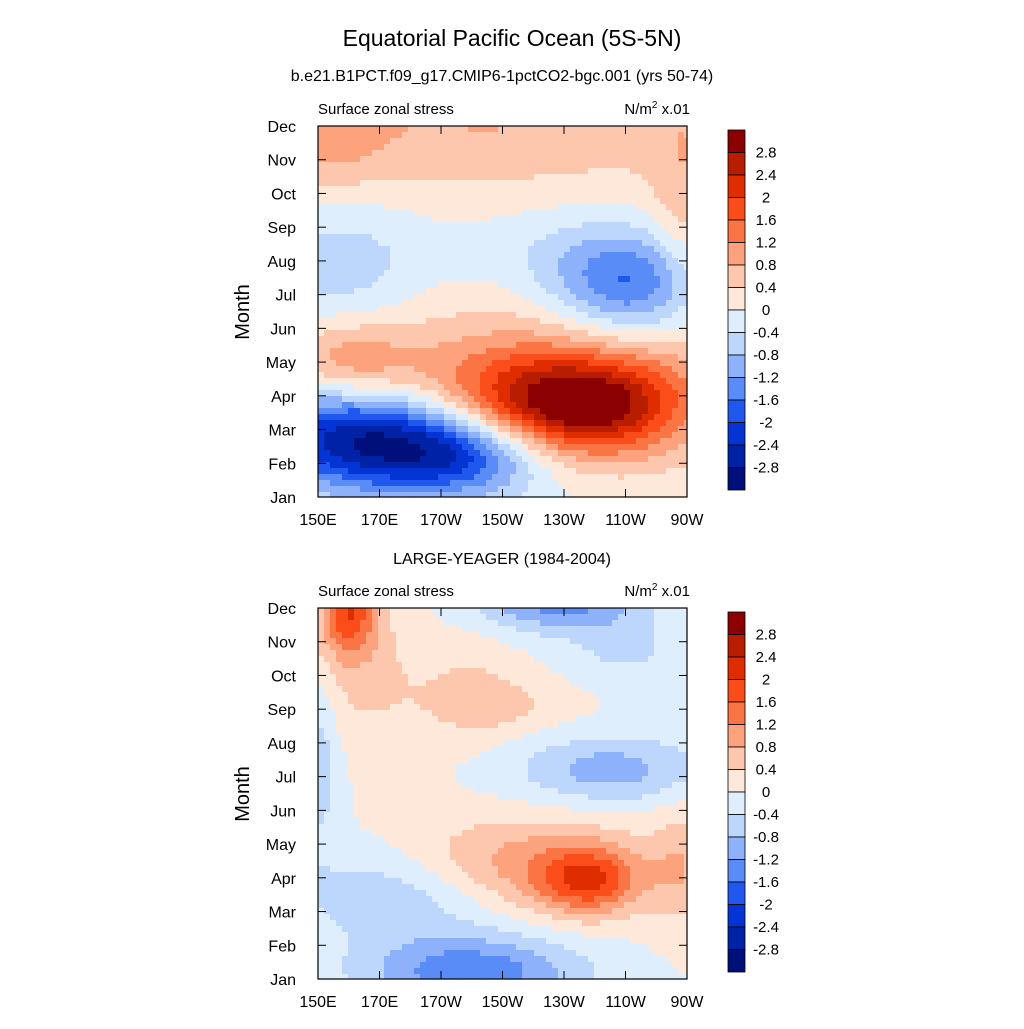 The height and width of the screenshot is (1029, 1024). Describe the element at coordinates (243, 794) in the screenshot. I see `panel-2-y-axis-label: Month` at that location.